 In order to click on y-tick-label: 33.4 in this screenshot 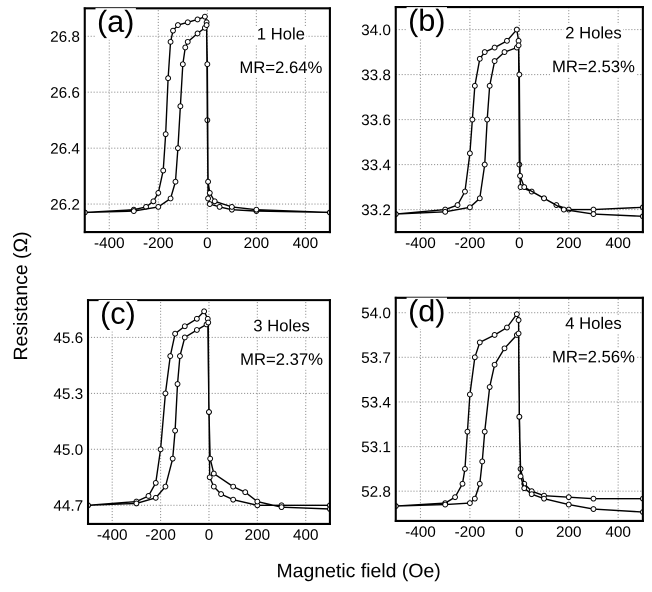, I will do `click(376, 164)`.